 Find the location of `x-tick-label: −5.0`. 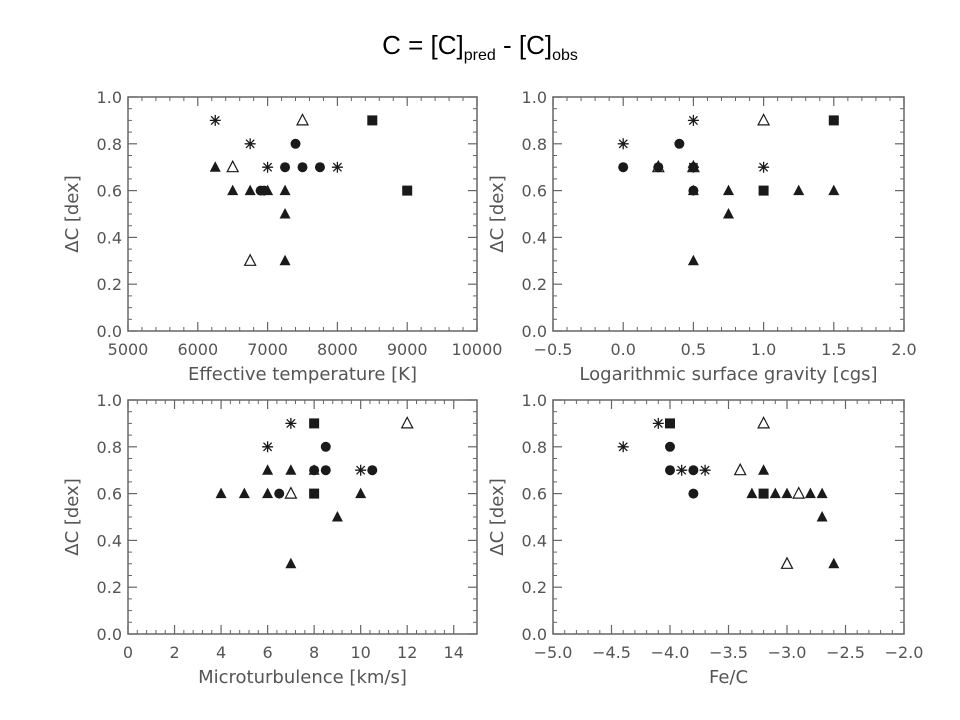

x-tick-label: −5.0 is located at coordinates (553, 652).